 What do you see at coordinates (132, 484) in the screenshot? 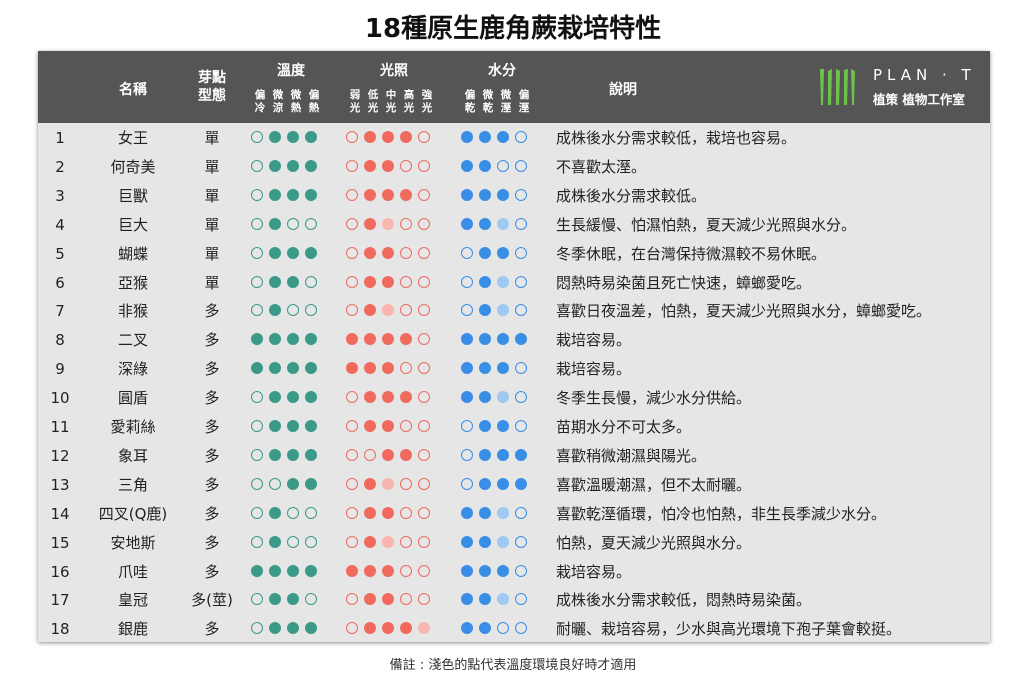
I see `cell-name: 三角` at bounding box center [132, 484].